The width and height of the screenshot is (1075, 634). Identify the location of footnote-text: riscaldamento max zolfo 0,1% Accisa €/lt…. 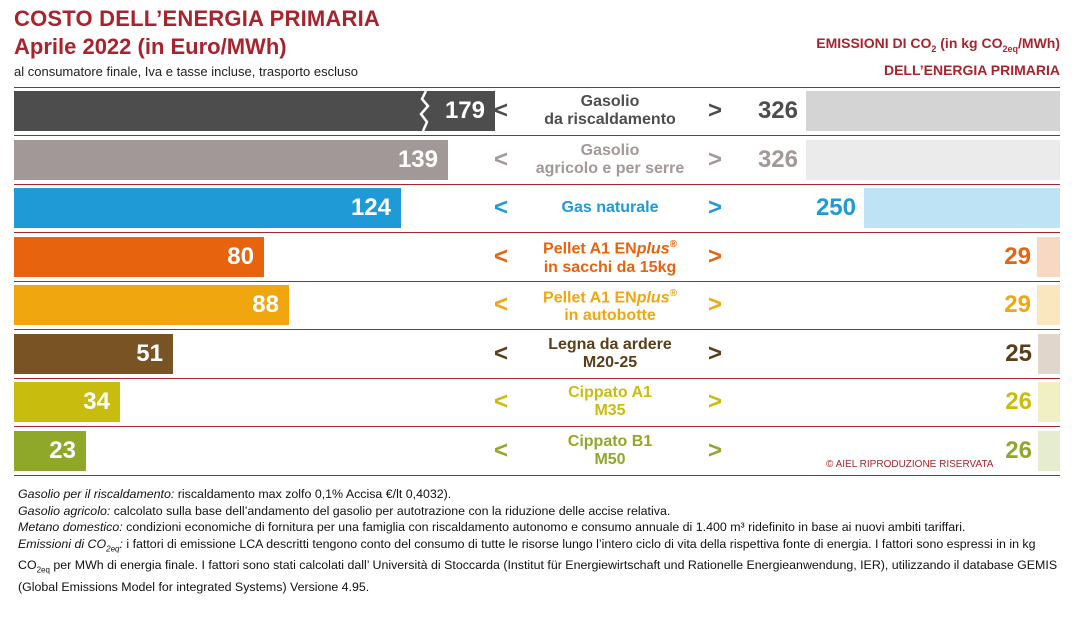
(313, 494).